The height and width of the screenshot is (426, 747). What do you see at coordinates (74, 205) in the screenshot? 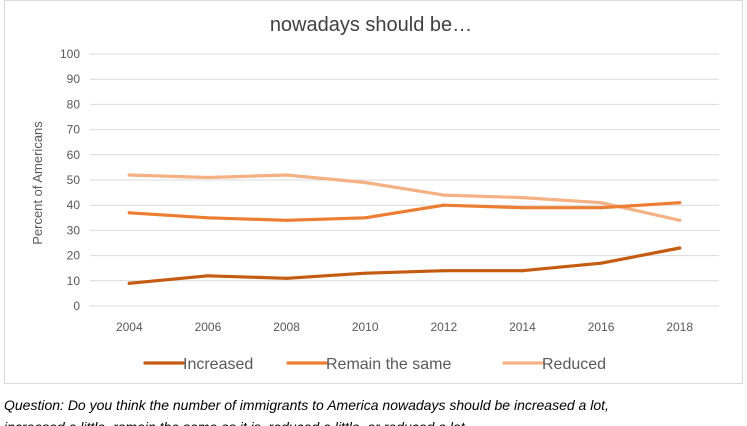
I see `y-tick-40: 40` at bounding box center [74, 205].